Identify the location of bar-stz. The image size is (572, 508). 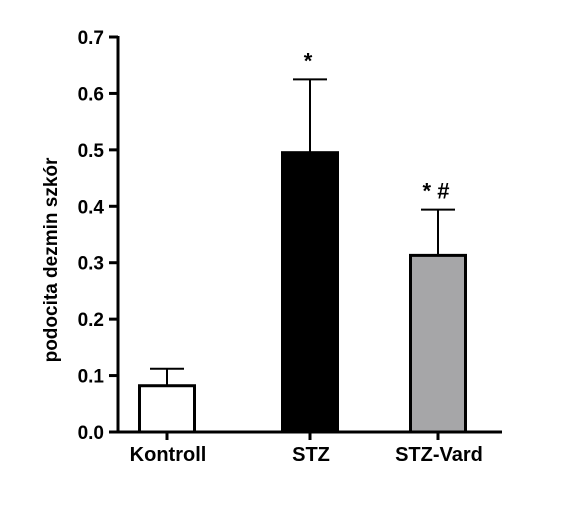
(310, 292).